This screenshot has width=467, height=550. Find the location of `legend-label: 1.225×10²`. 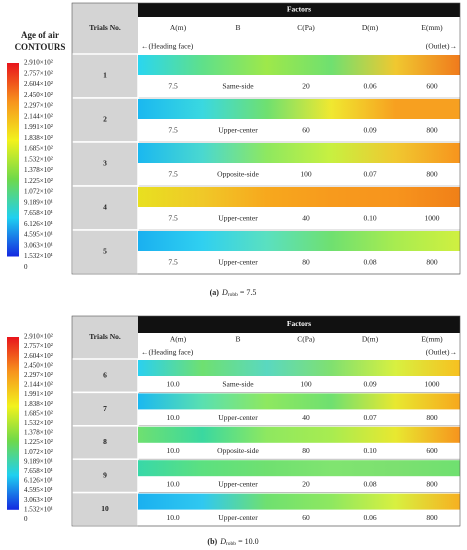

legend-label: 1.225×10² is located at coordinates (38, 442).